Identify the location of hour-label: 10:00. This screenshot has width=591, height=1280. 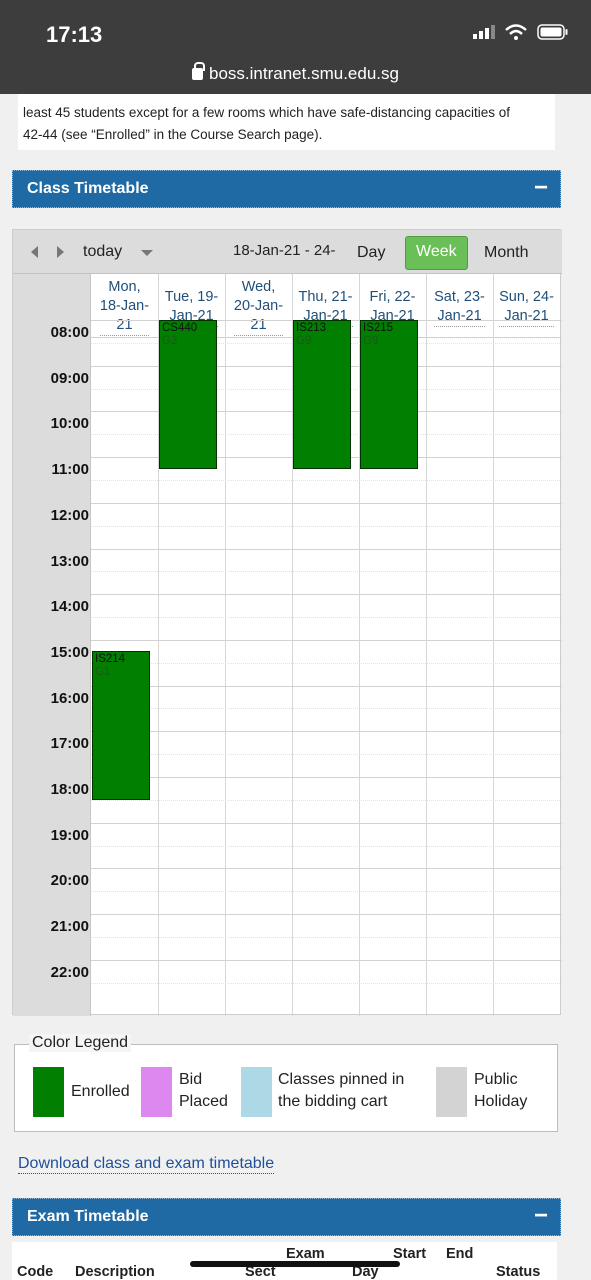
(69, 424).